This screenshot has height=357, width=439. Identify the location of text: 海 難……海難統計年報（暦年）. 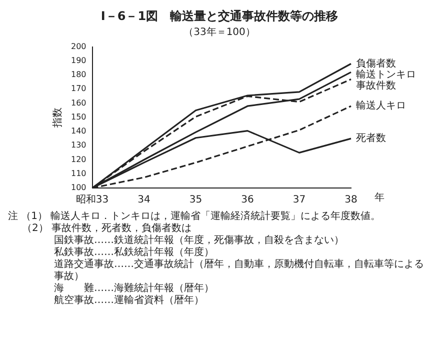
(134, 288).